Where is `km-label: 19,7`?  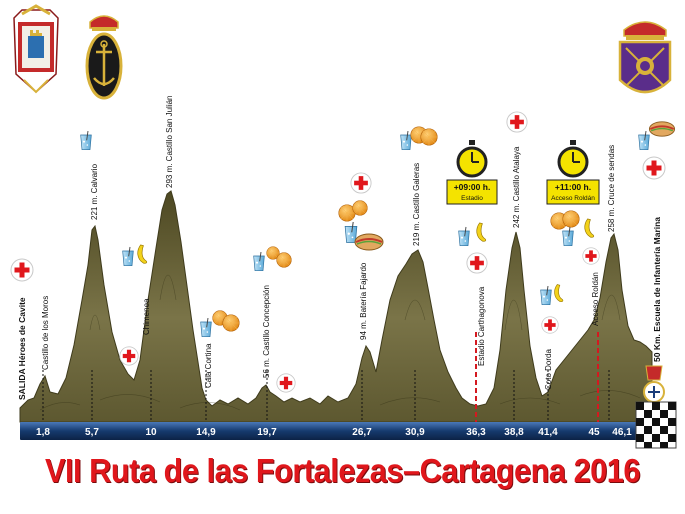
km-label: 19,7 is located at coordinates (267, 432).